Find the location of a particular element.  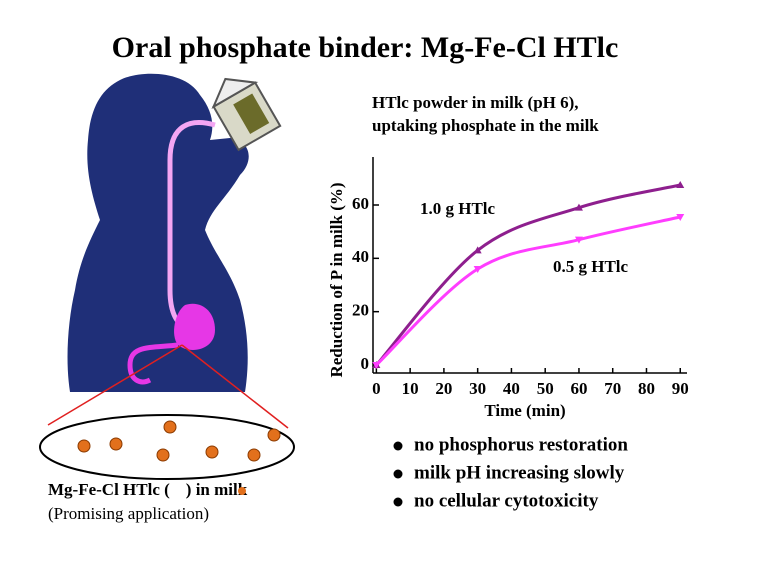

x-tick-label: 70 is located at coordinates (612, 388).